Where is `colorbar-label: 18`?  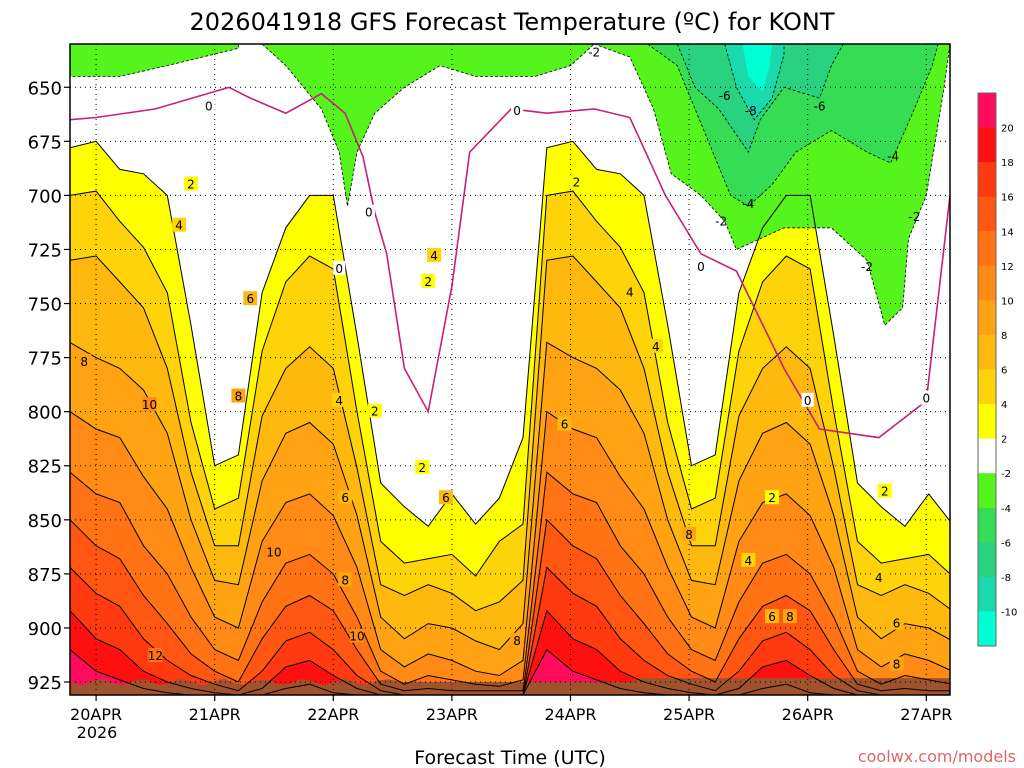 colorbar-label: 18 is located at coordinates (1007, 163).